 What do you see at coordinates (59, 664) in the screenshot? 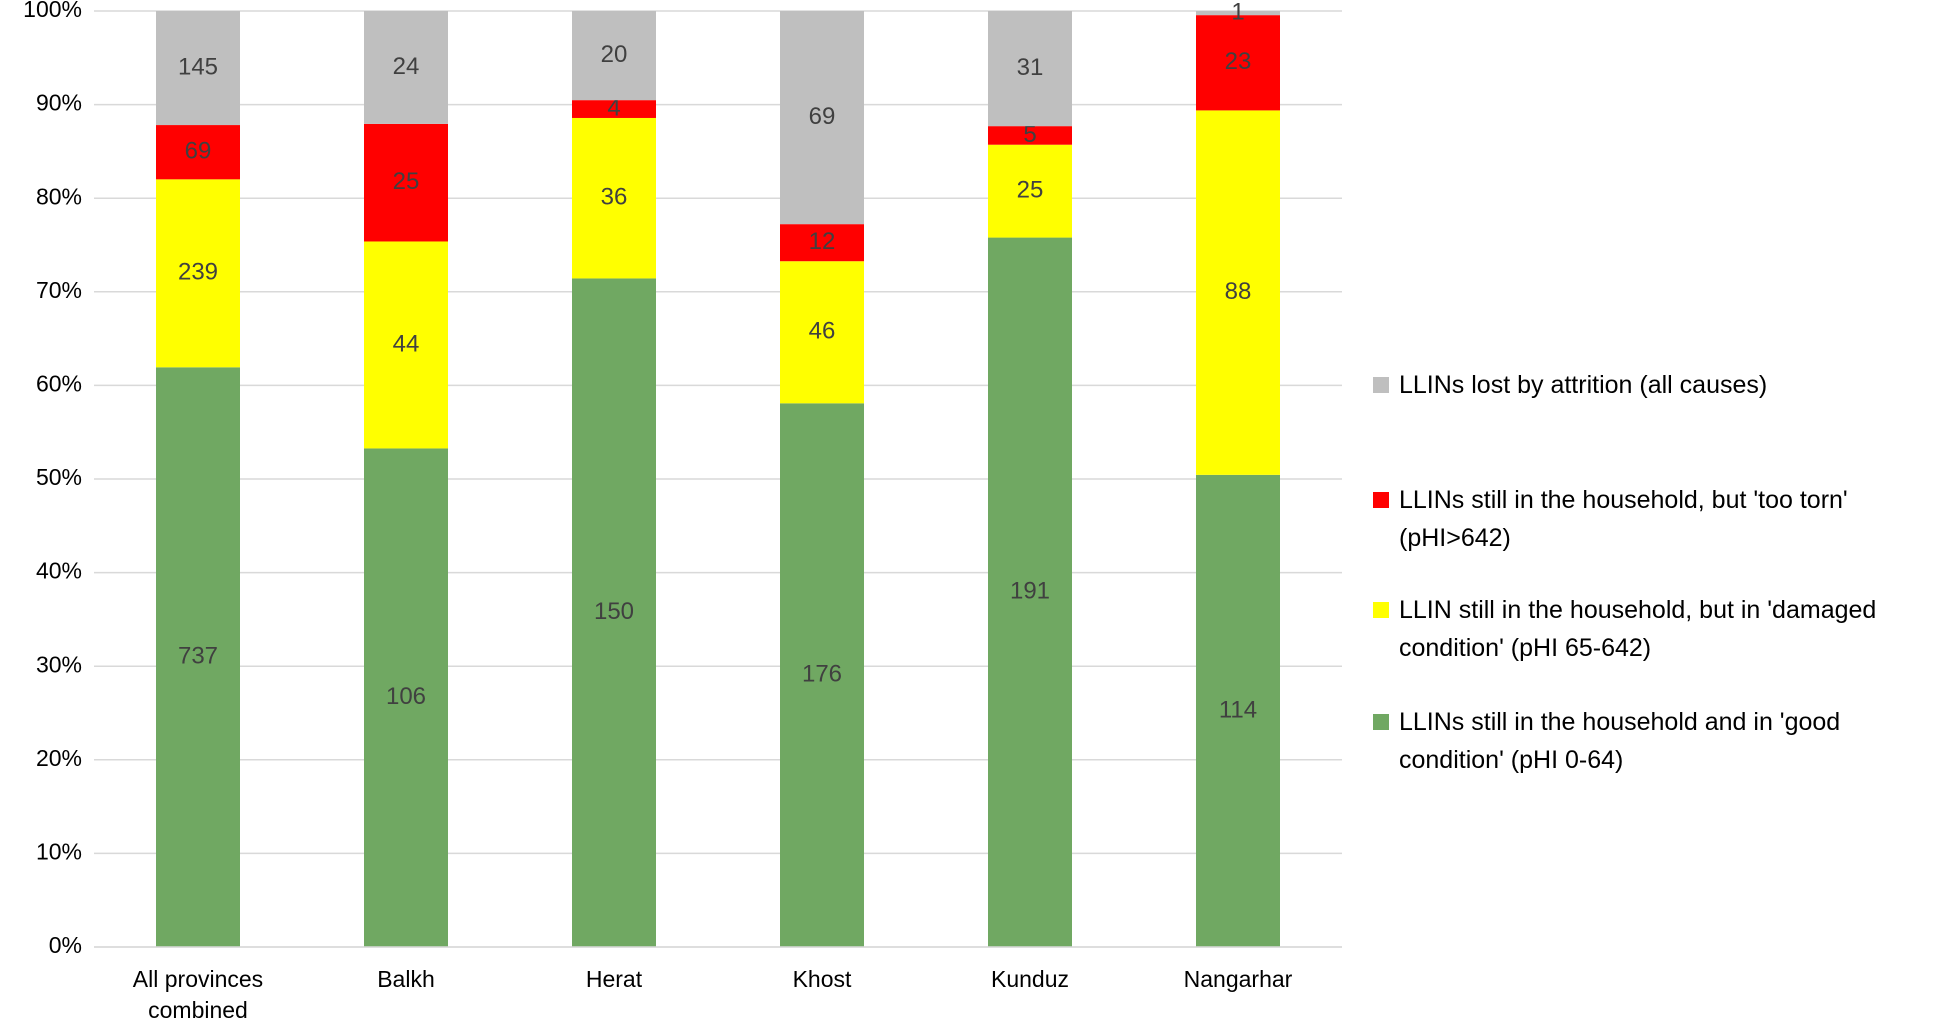
I see `y-tick-label: 30%` at bounding box center [59, 664].